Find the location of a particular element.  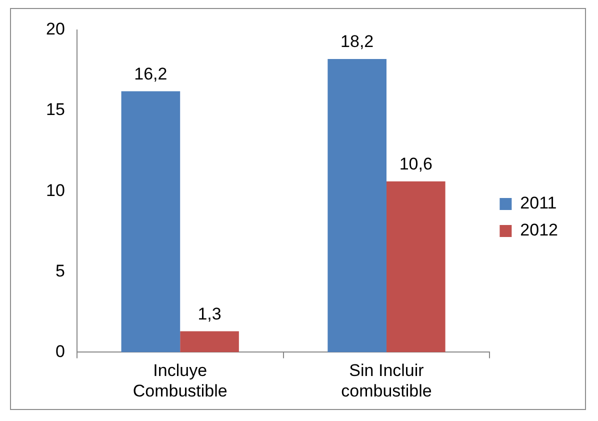

legend-label: 2012 is located at coordinates (539, 230).